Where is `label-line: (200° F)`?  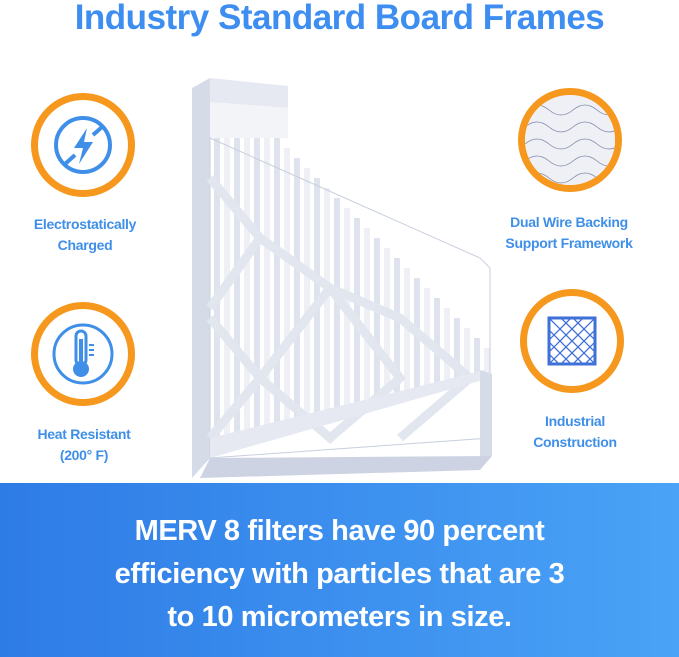 label-line: (200° F) is located at coordinates (84, 455).